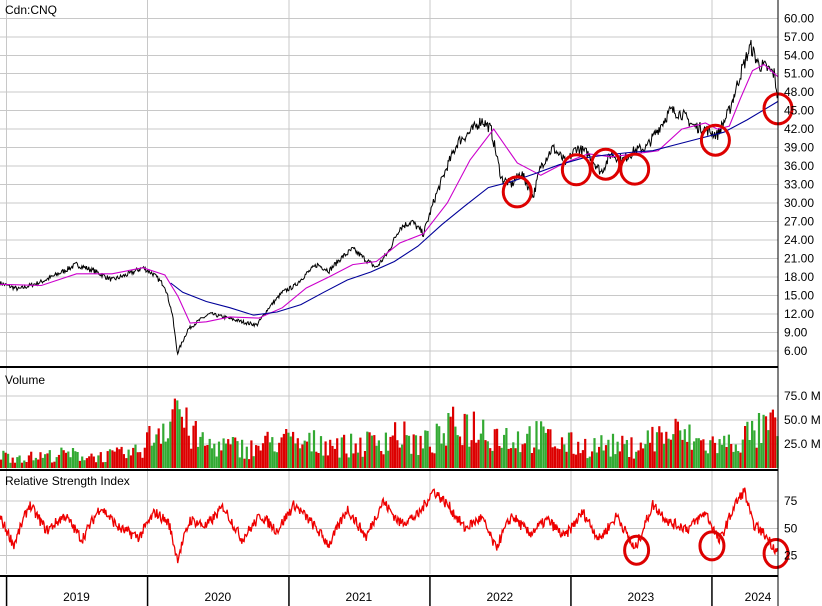 This screenshot has width=822, height=606. Describe the element at coordinates (802, 396) in the screenshot. I see `volume-tick-label: 75.0 M` at that location.